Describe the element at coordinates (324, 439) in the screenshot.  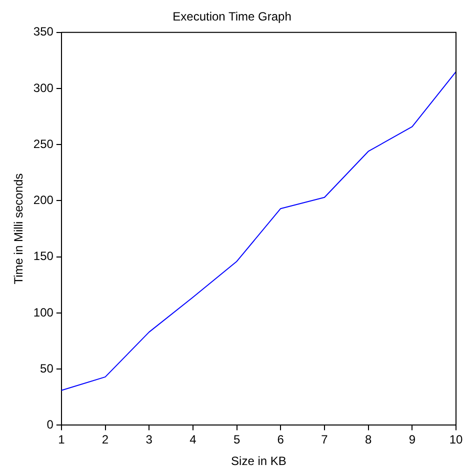
I see `x-tick-label: 7` at that location.